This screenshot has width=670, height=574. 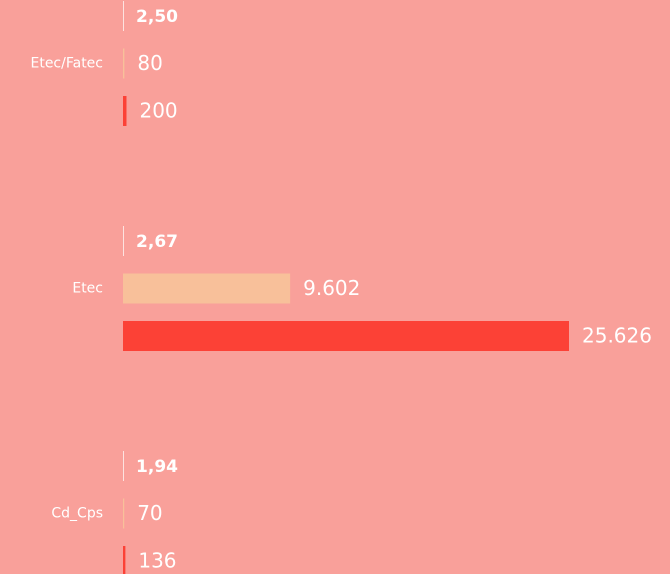 I want to click on value-label: 200, so click(x=158, y=111).